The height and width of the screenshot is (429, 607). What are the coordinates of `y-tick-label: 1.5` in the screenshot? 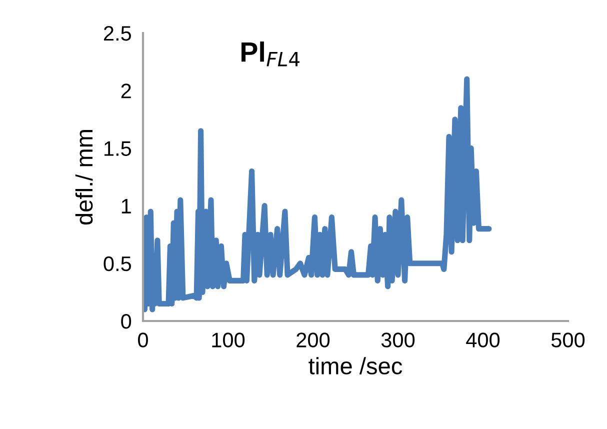 It's located at (118, 148).